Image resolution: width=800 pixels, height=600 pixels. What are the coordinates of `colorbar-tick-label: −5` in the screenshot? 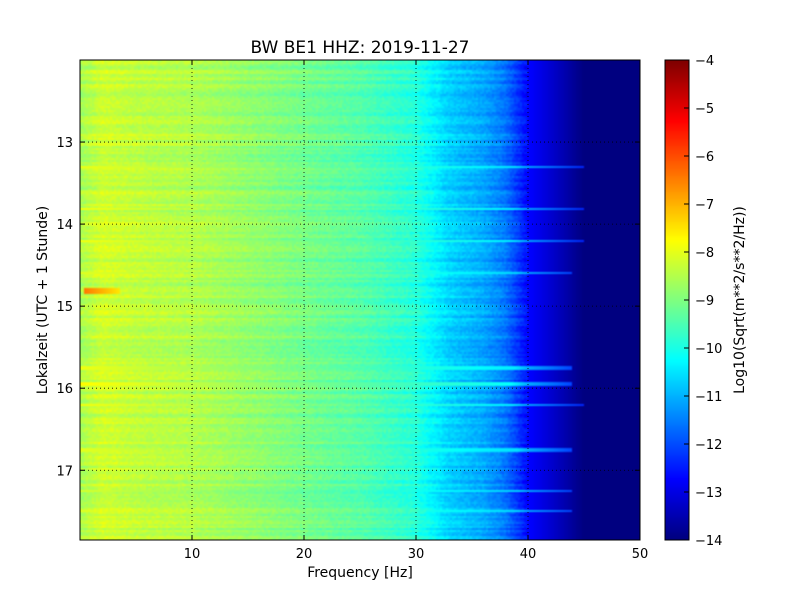 It's located at (704, 109).